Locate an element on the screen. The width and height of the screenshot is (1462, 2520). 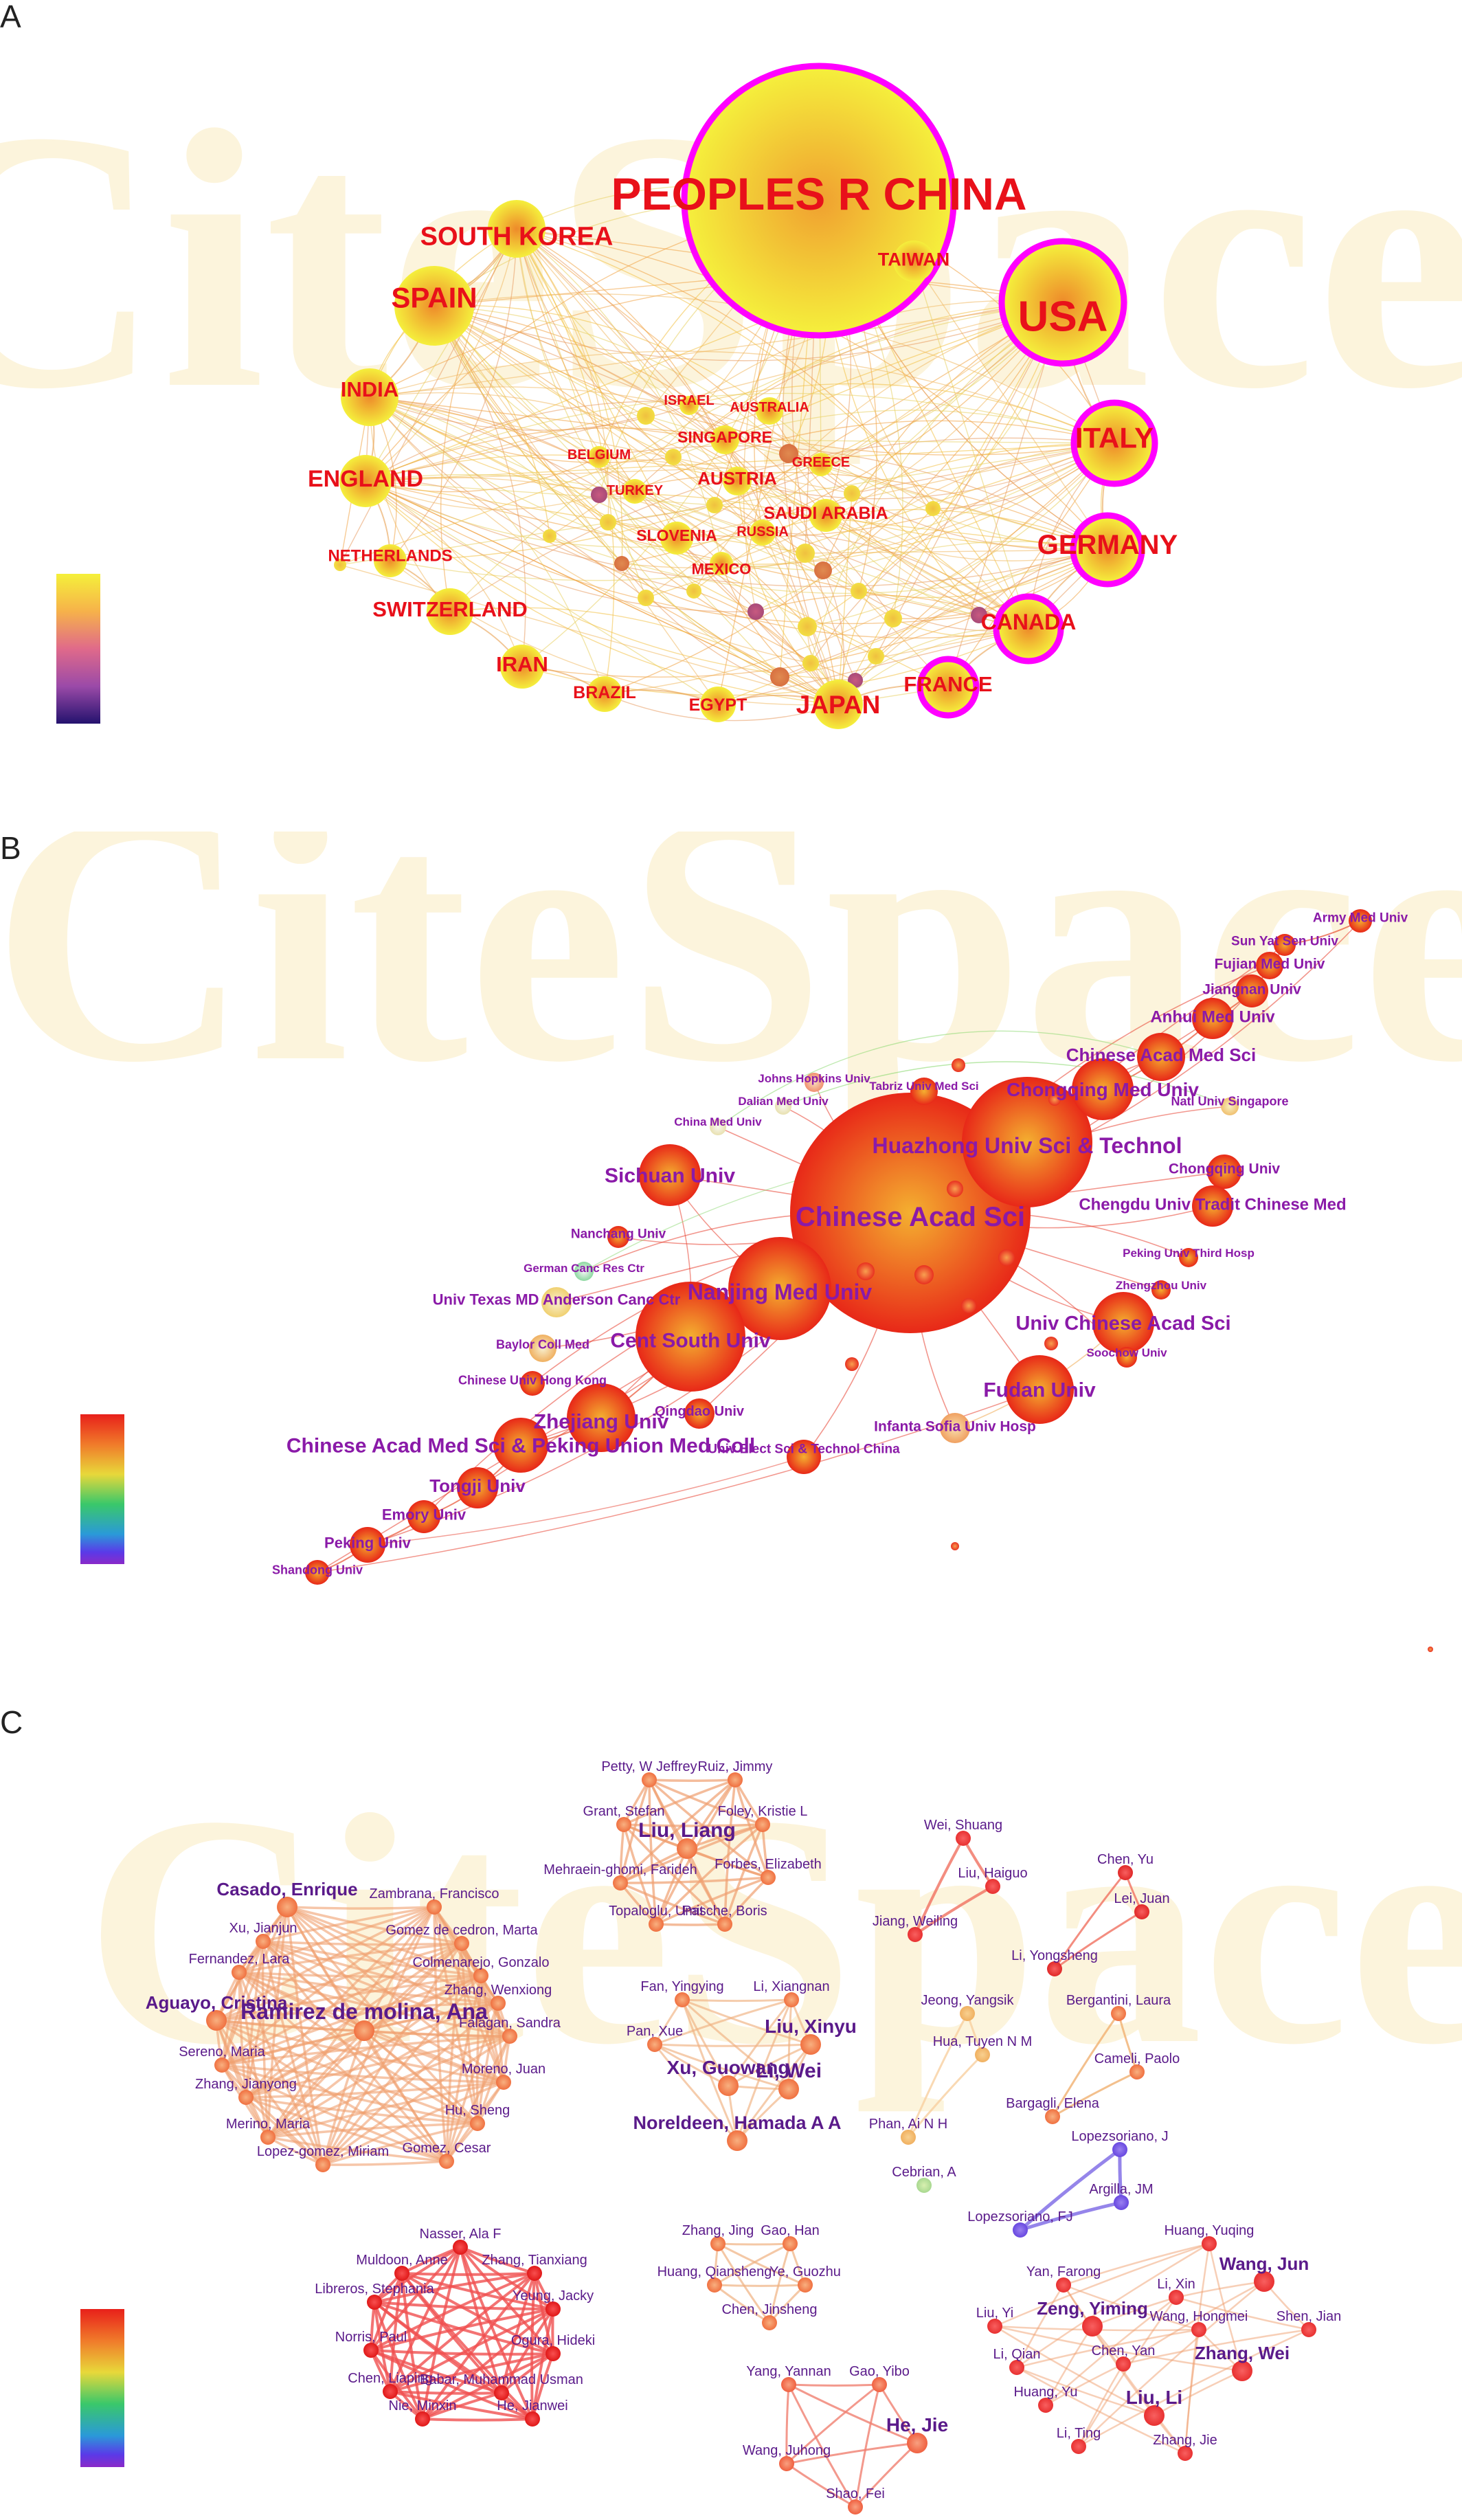
node-label-sereno-maria: Sereno, Maria is located at coordinates (222, 2052).